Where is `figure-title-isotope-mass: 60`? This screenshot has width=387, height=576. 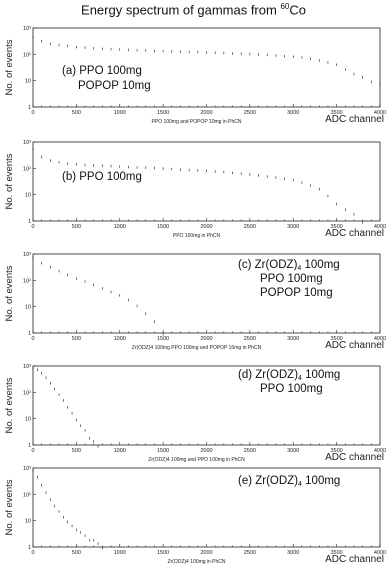 figure-title-isotope-mass: 60 is located at coordinates (285, 6).